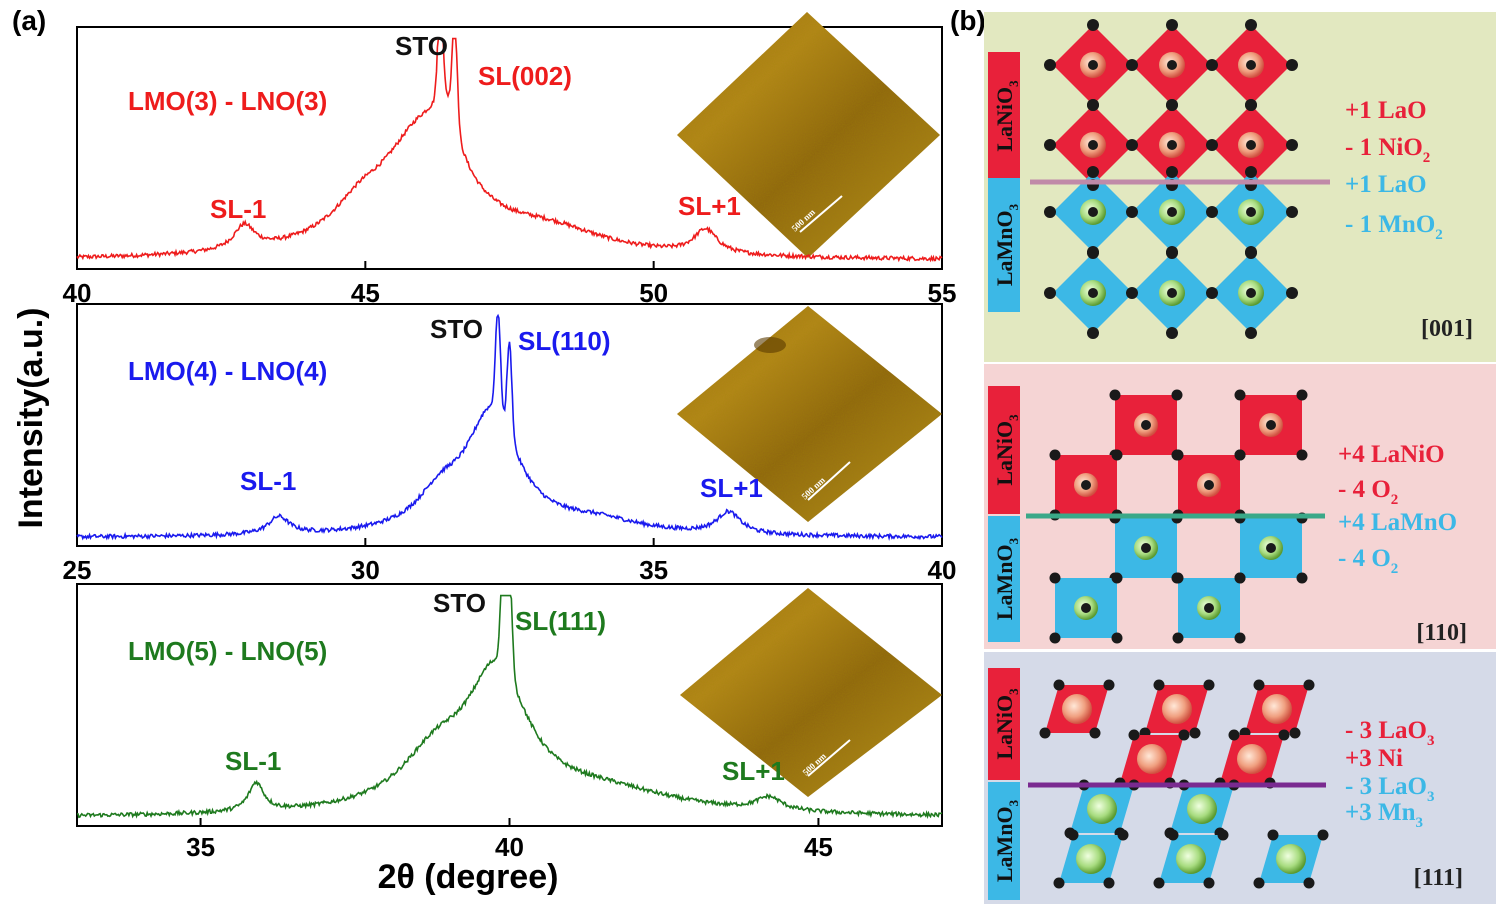 Image resolution: width=1500 pixels, height=907 pixels. I want to click on peak-label-main: SL(110), so click(564, 341).